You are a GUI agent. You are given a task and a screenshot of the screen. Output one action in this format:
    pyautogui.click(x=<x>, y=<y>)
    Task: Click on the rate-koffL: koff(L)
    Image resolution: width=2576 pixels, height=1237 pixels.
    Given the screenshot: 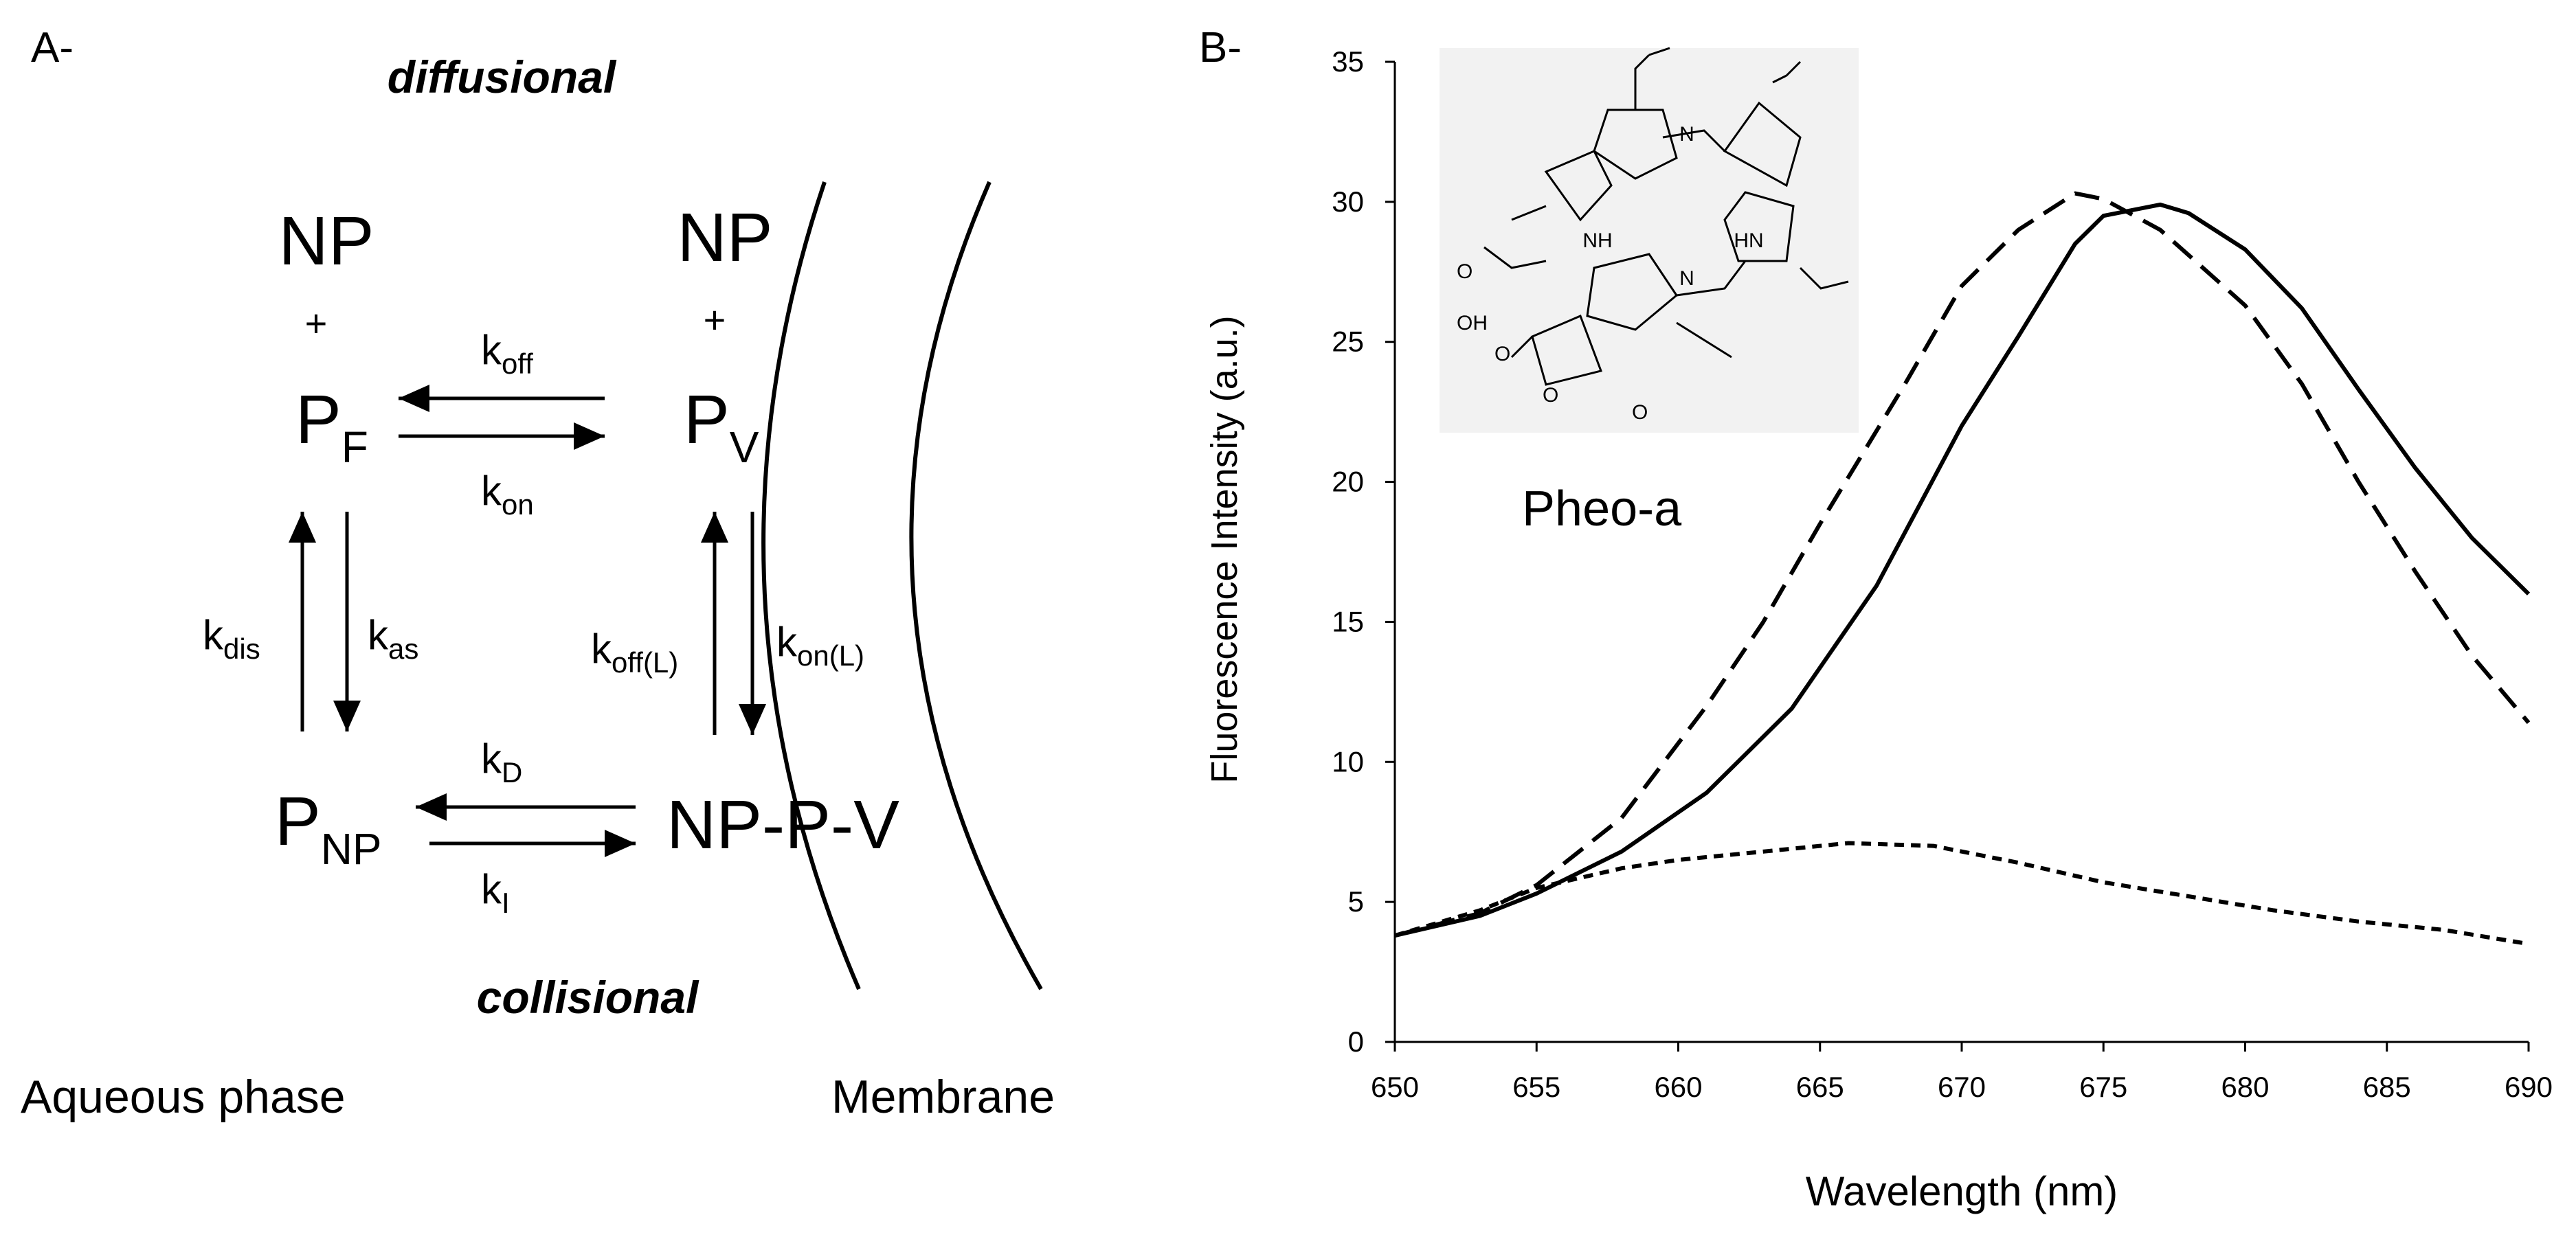 What is the action you would take?
    pyautogui.click(x=634, y=652)
    